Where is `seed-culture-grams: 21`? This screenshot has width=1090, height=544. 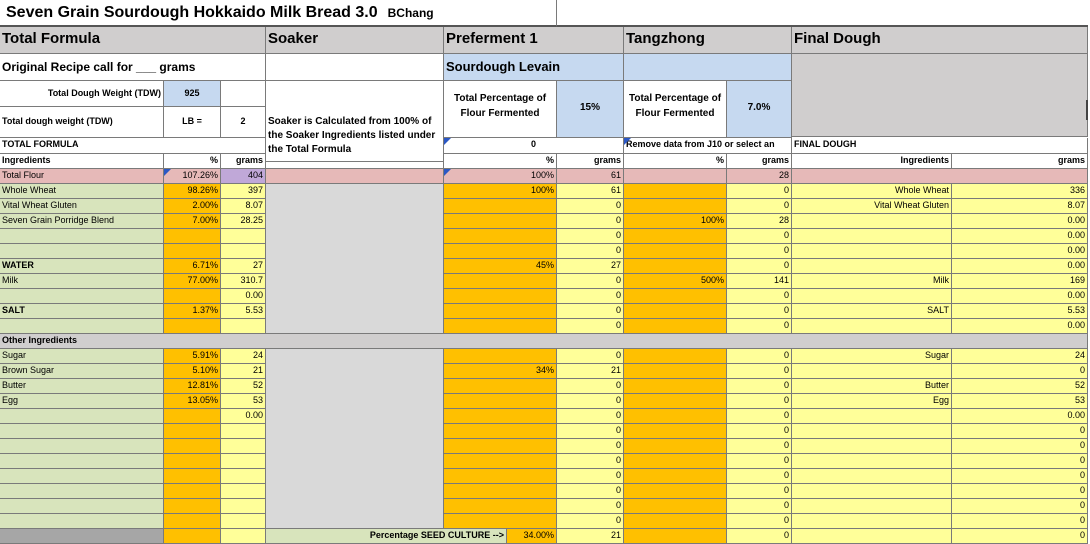
seed-culture-grams: 21 is located at coordinates (590, 536).